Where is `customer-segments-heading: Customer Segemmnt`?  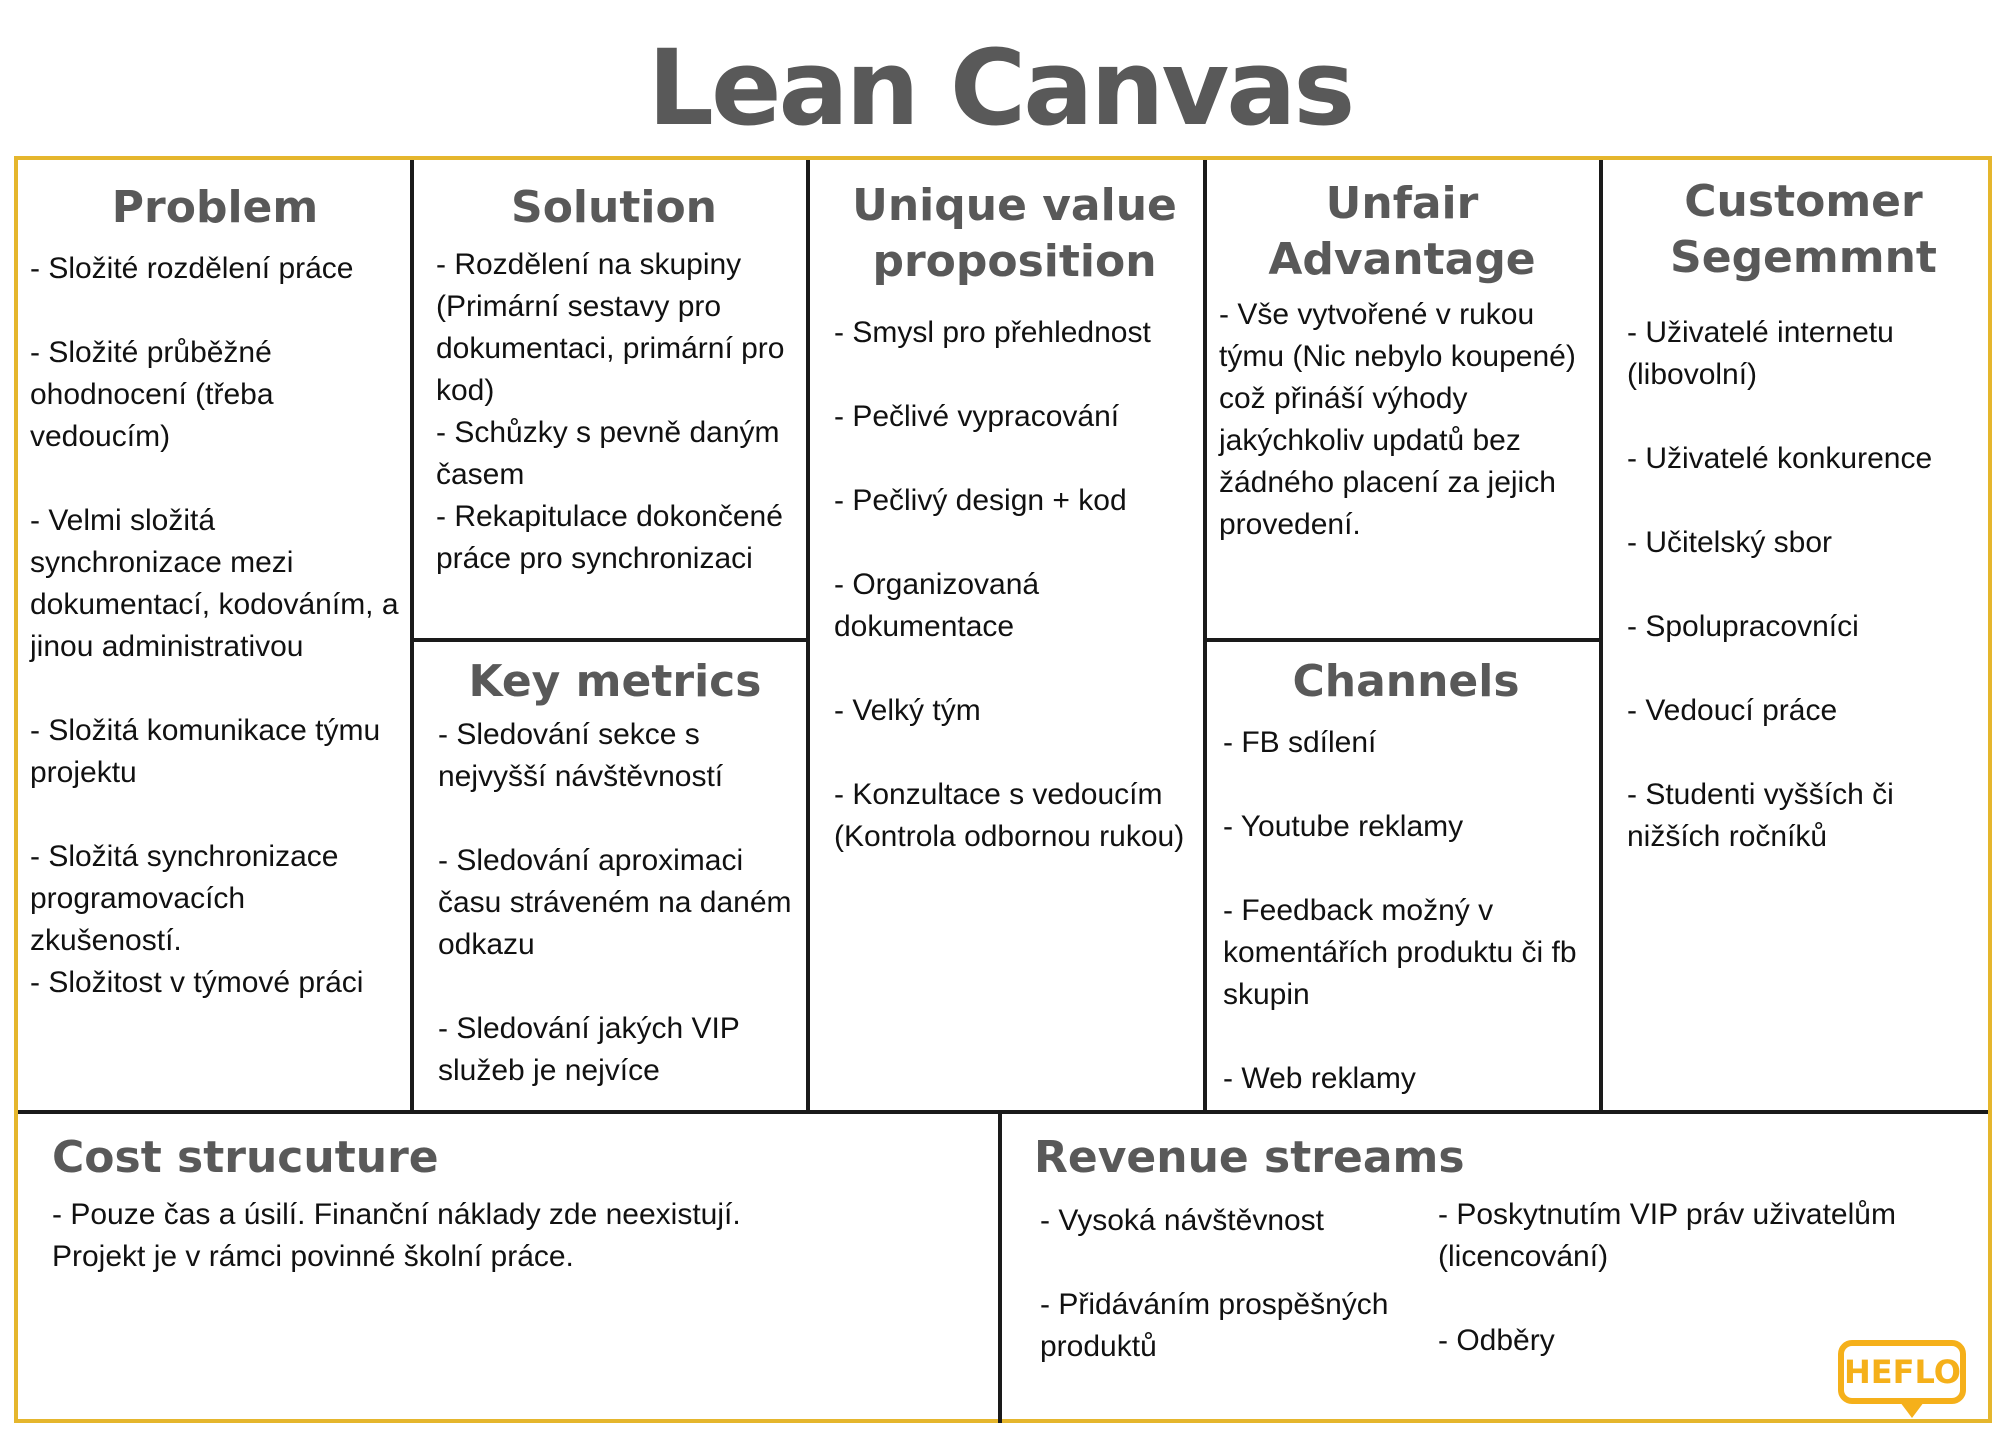 customer-segments-heading: Customer Segemmnt is located at coordinates (1803, 229).